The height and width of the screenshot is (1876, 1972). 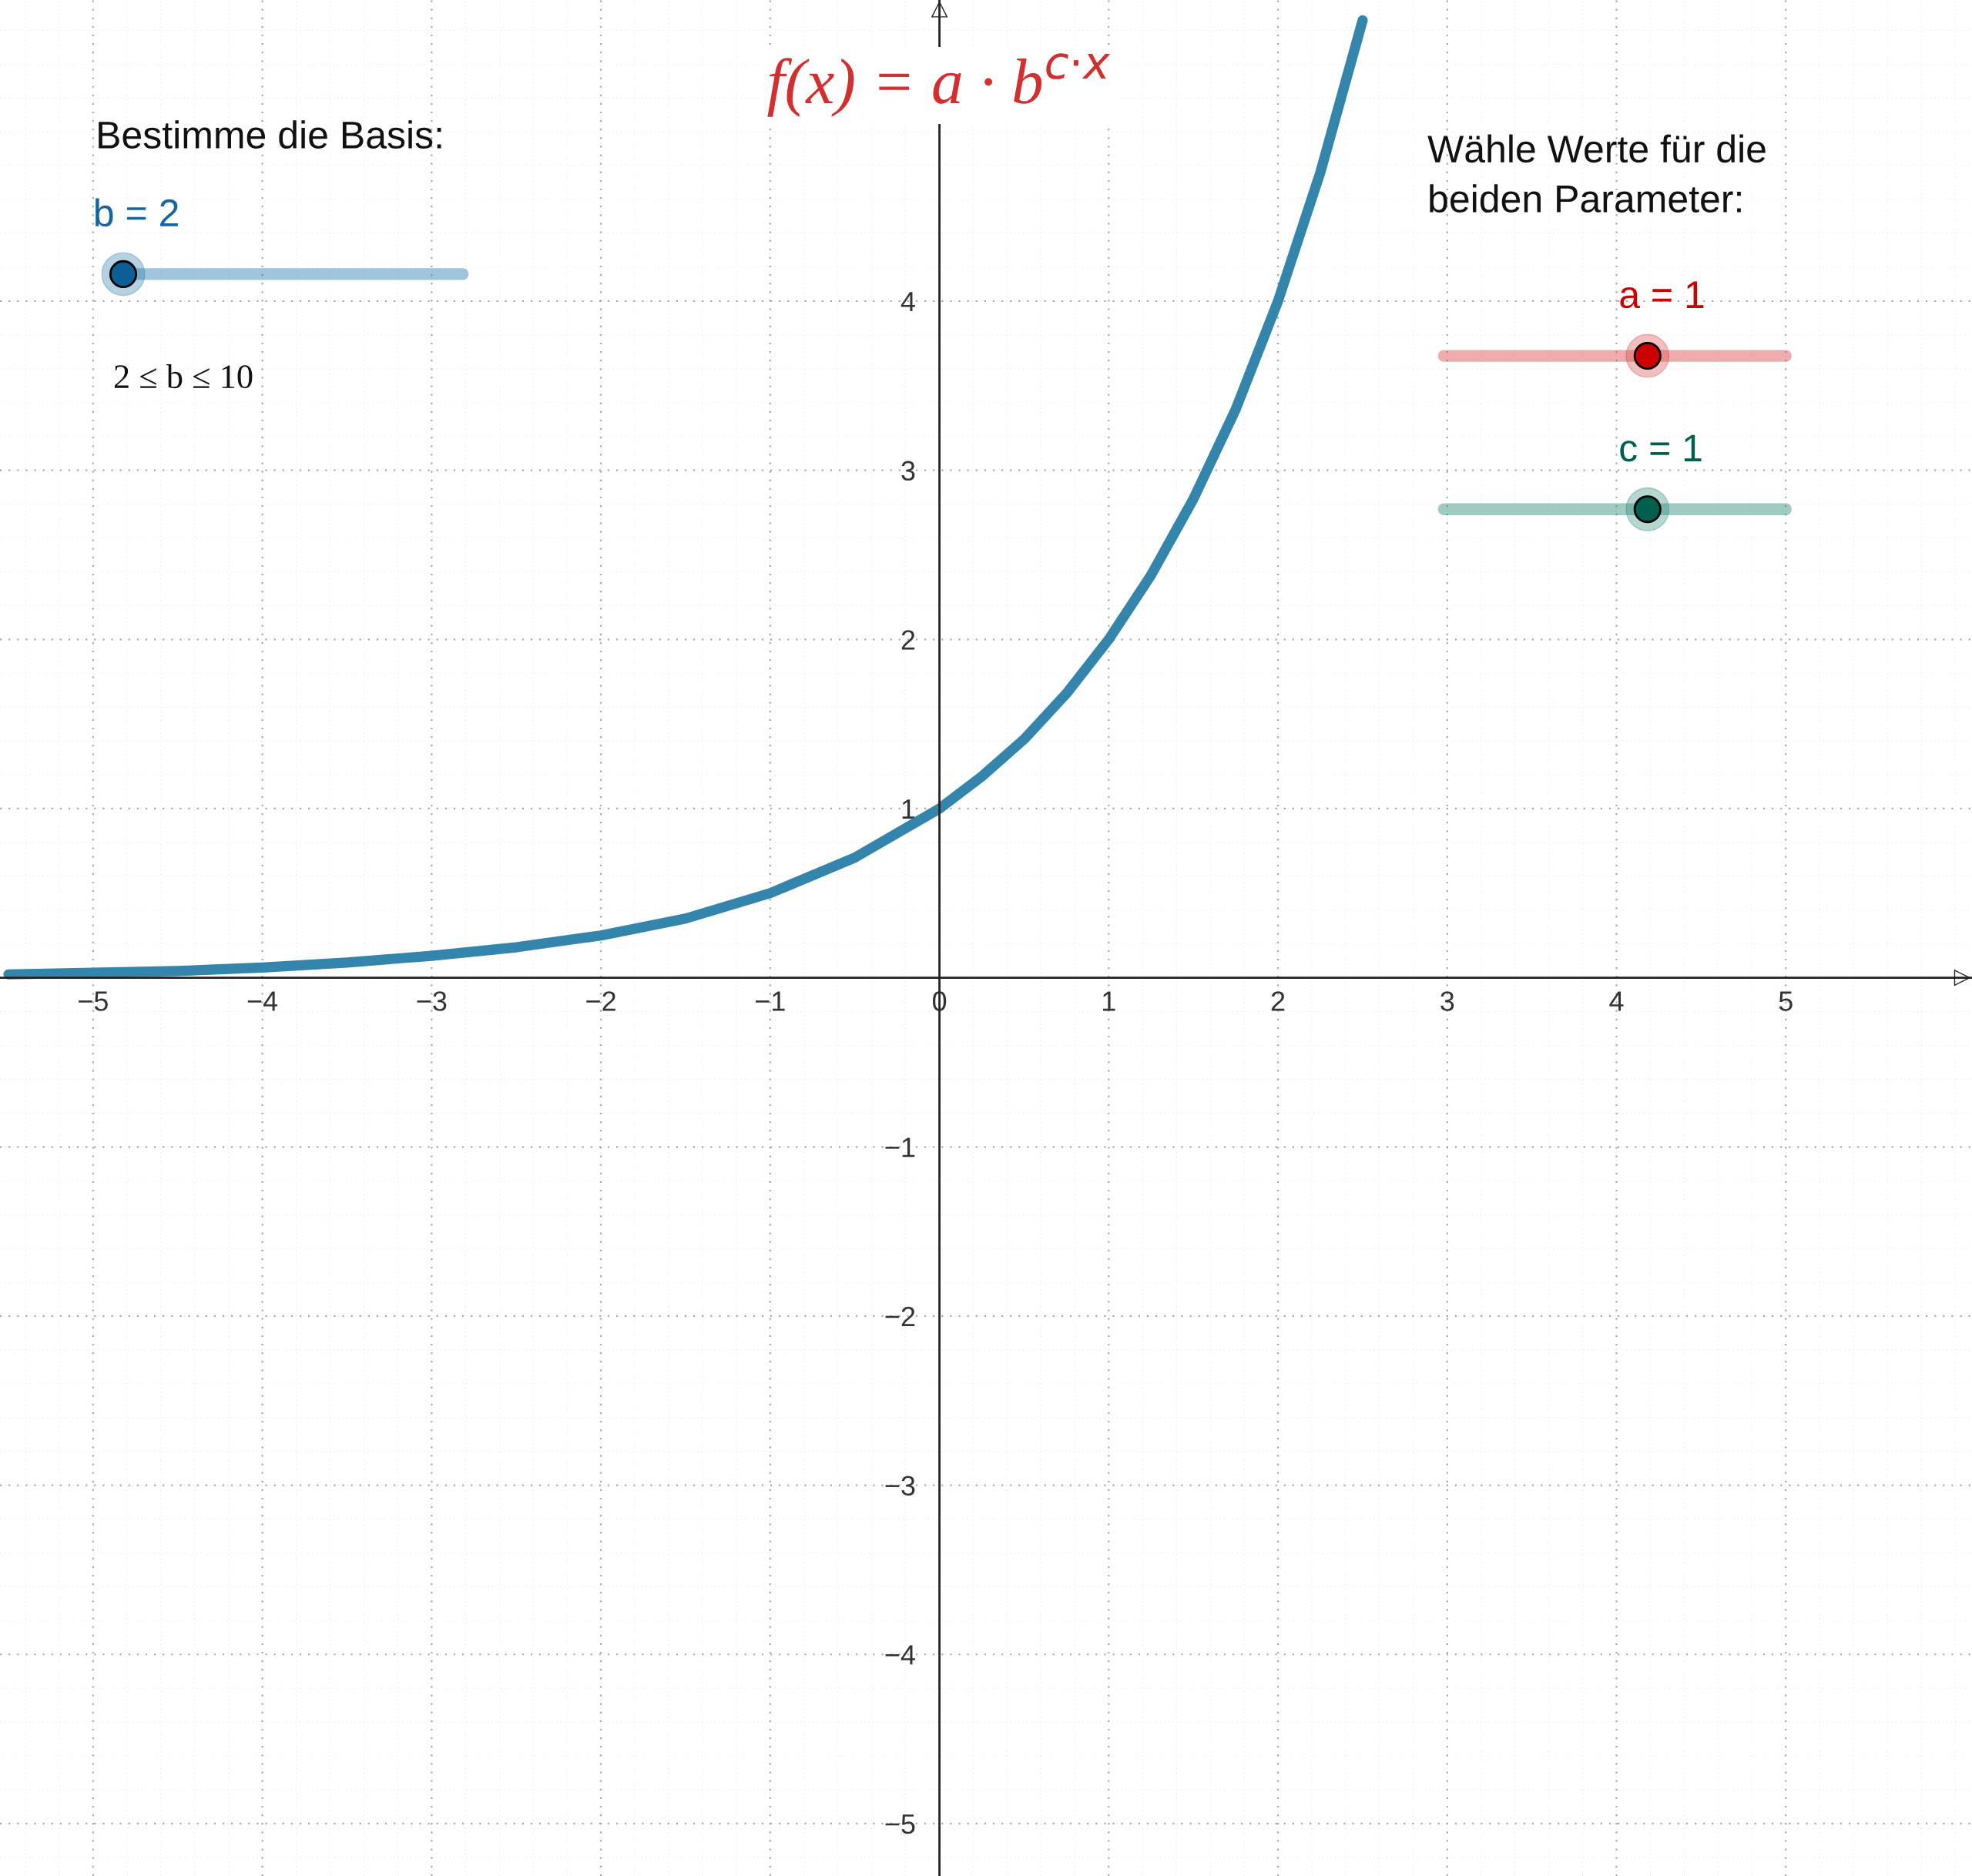 I want to click on x-tick-label: −3, so click(x=432, y=1001).